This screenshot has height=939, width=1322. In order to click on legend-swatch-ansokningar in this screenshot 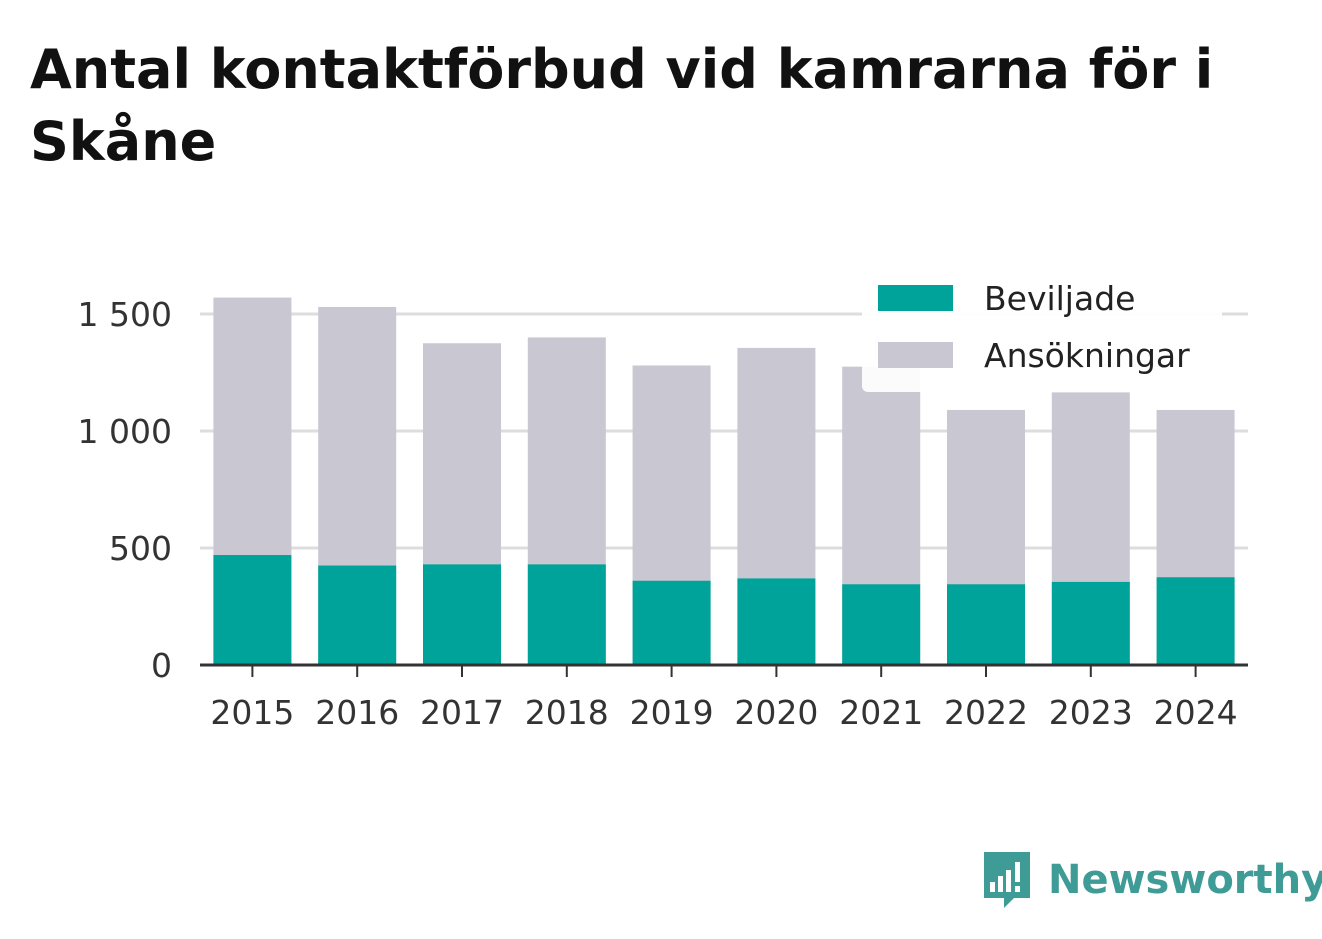, I will do `click(915, 355)`.